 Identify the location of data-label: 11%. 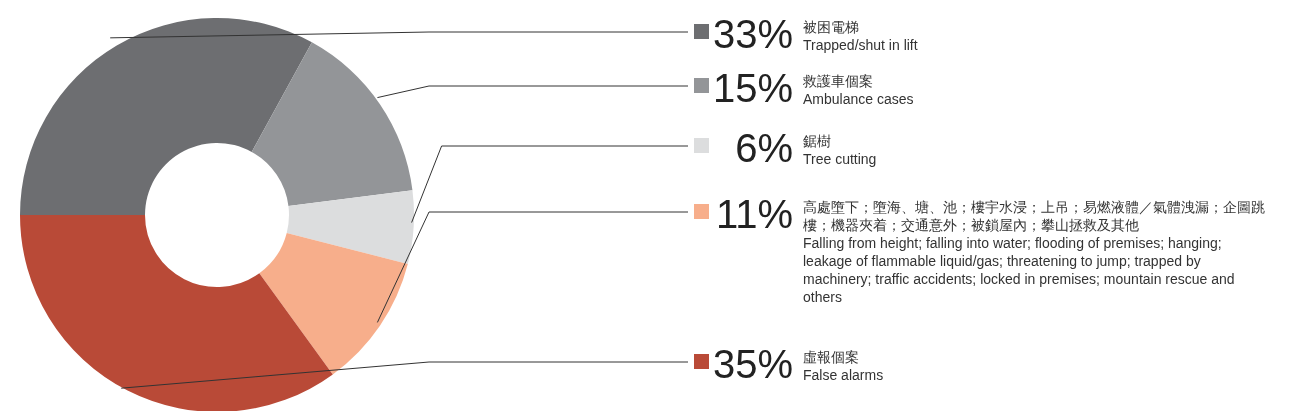
(753, 214).